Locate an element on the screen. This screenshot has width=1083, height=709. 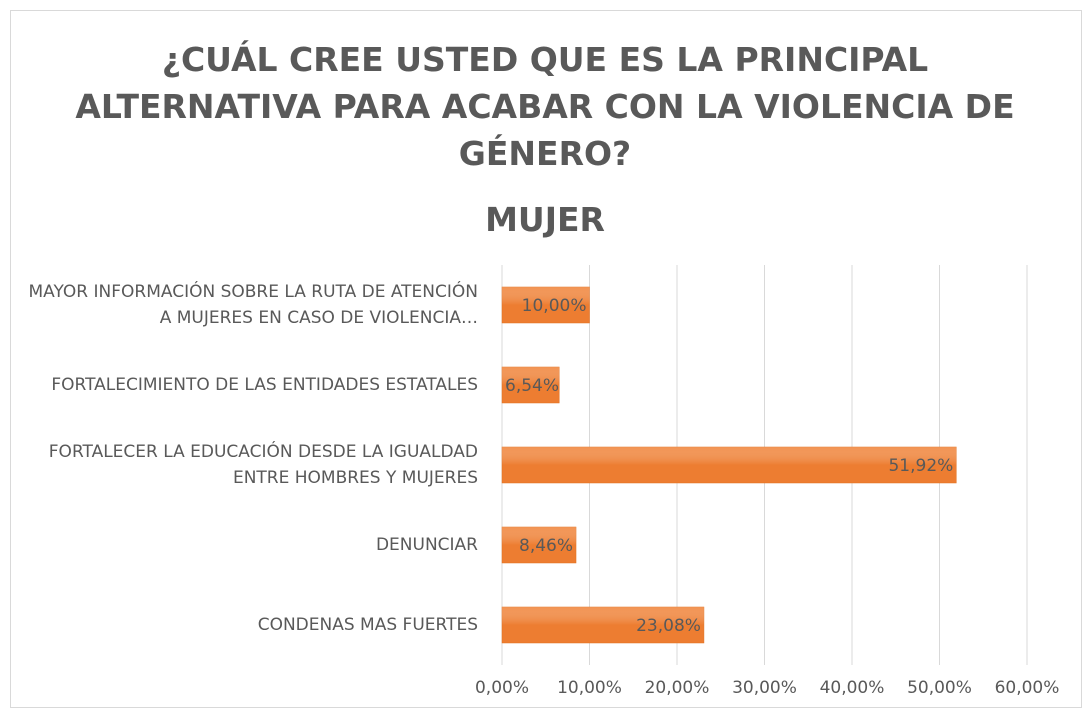
y-tick-label: CONDENAS MAS FUERTES is located at coordinates (367, 625).